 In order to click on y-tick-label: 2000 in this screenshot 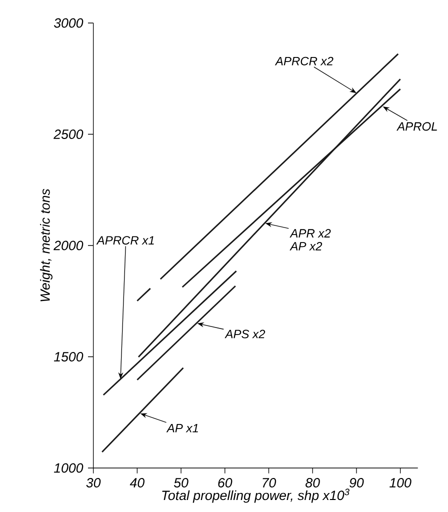, I will do `click(69, 245)`.